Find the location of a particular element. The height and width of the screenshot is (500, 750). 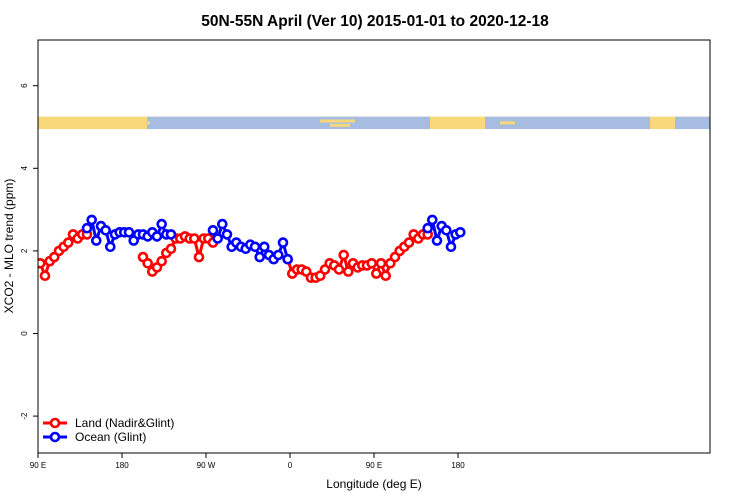

y-tick-label-2: 2 is located at coordinates (24, 250).